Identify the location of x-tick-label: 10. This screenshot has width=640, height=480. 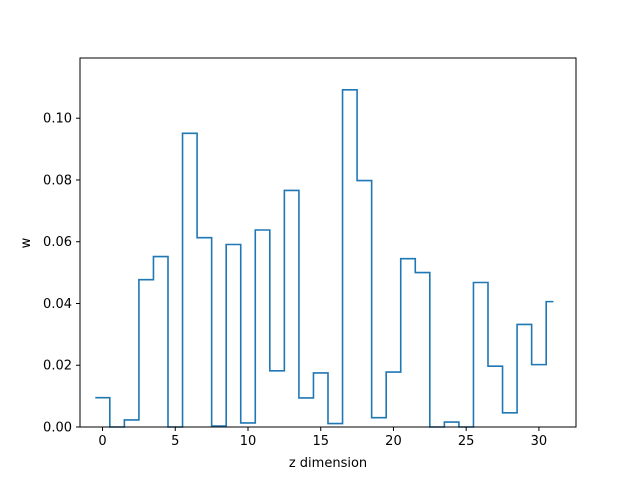
(248, 441).